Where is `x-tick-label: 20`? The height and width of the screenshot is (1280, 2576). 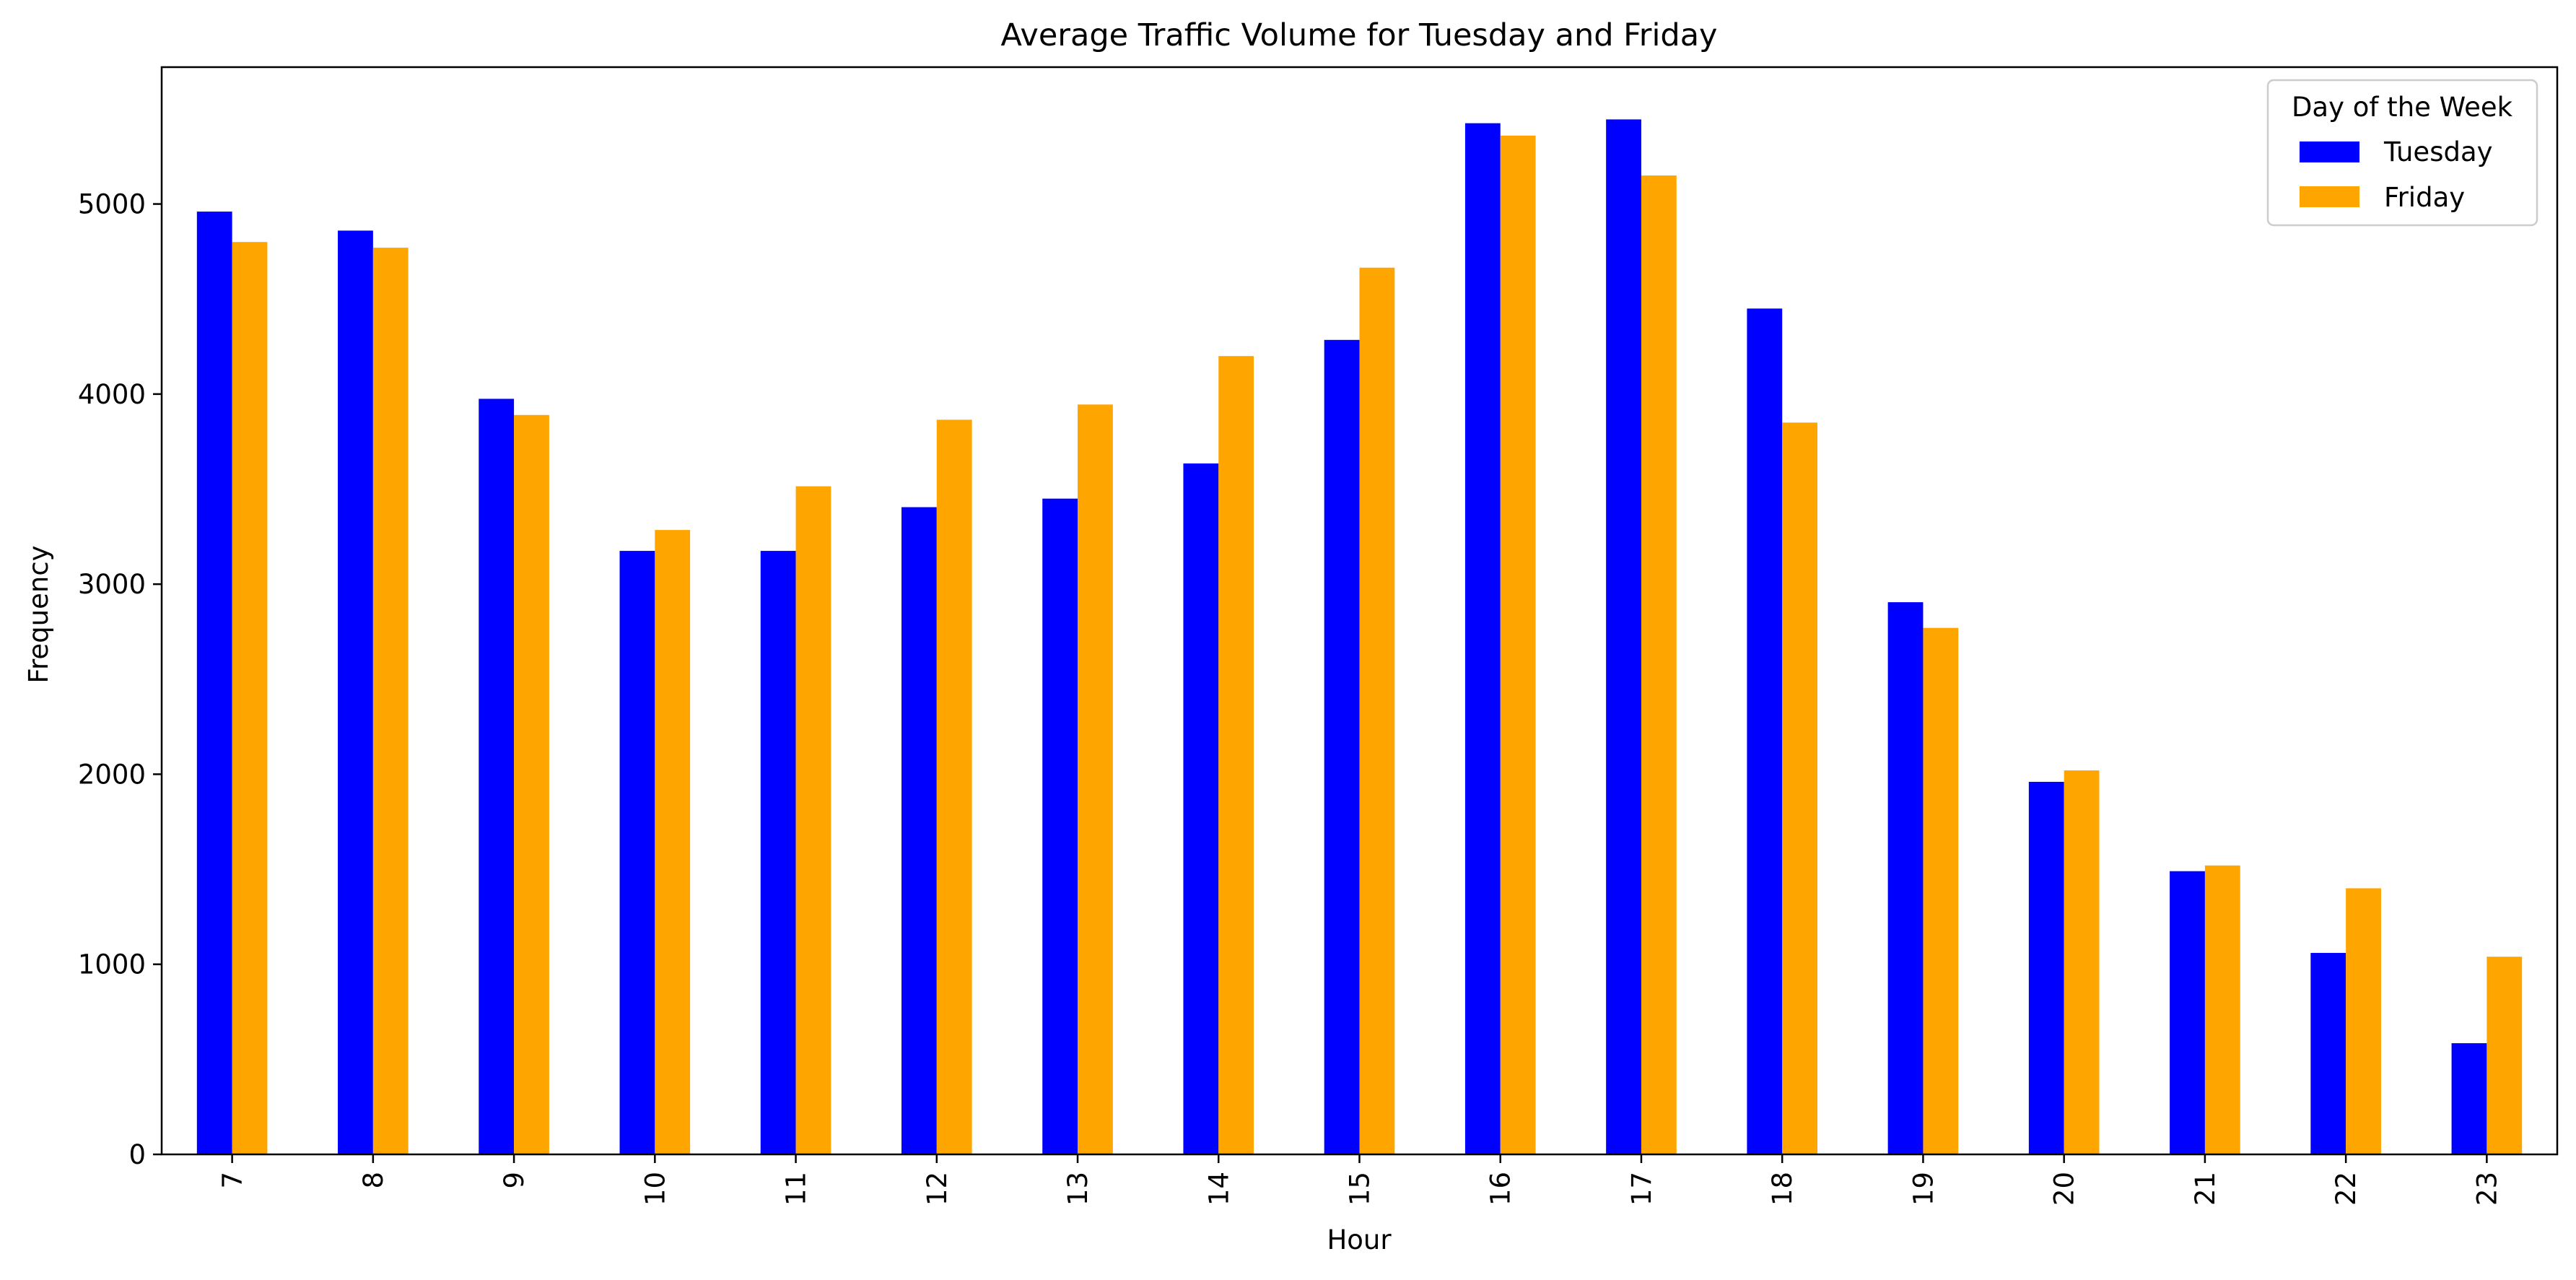
x-tick-label: 20 is located at coordinates (2064, 1189).